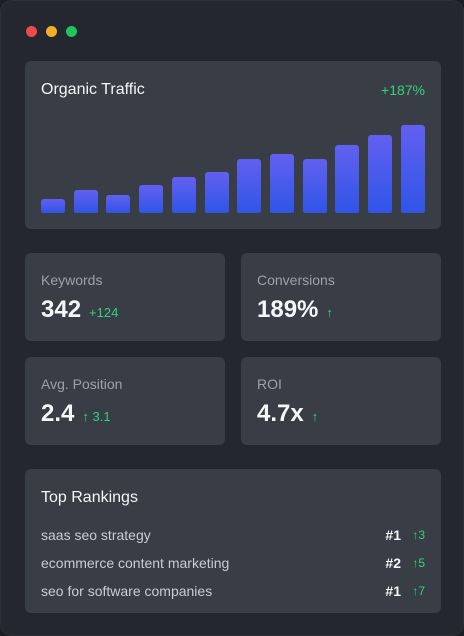  What do you see at coordinates (71, 31) in the screenshot?
I see `maximize-button` at bounding box center [71, 31].